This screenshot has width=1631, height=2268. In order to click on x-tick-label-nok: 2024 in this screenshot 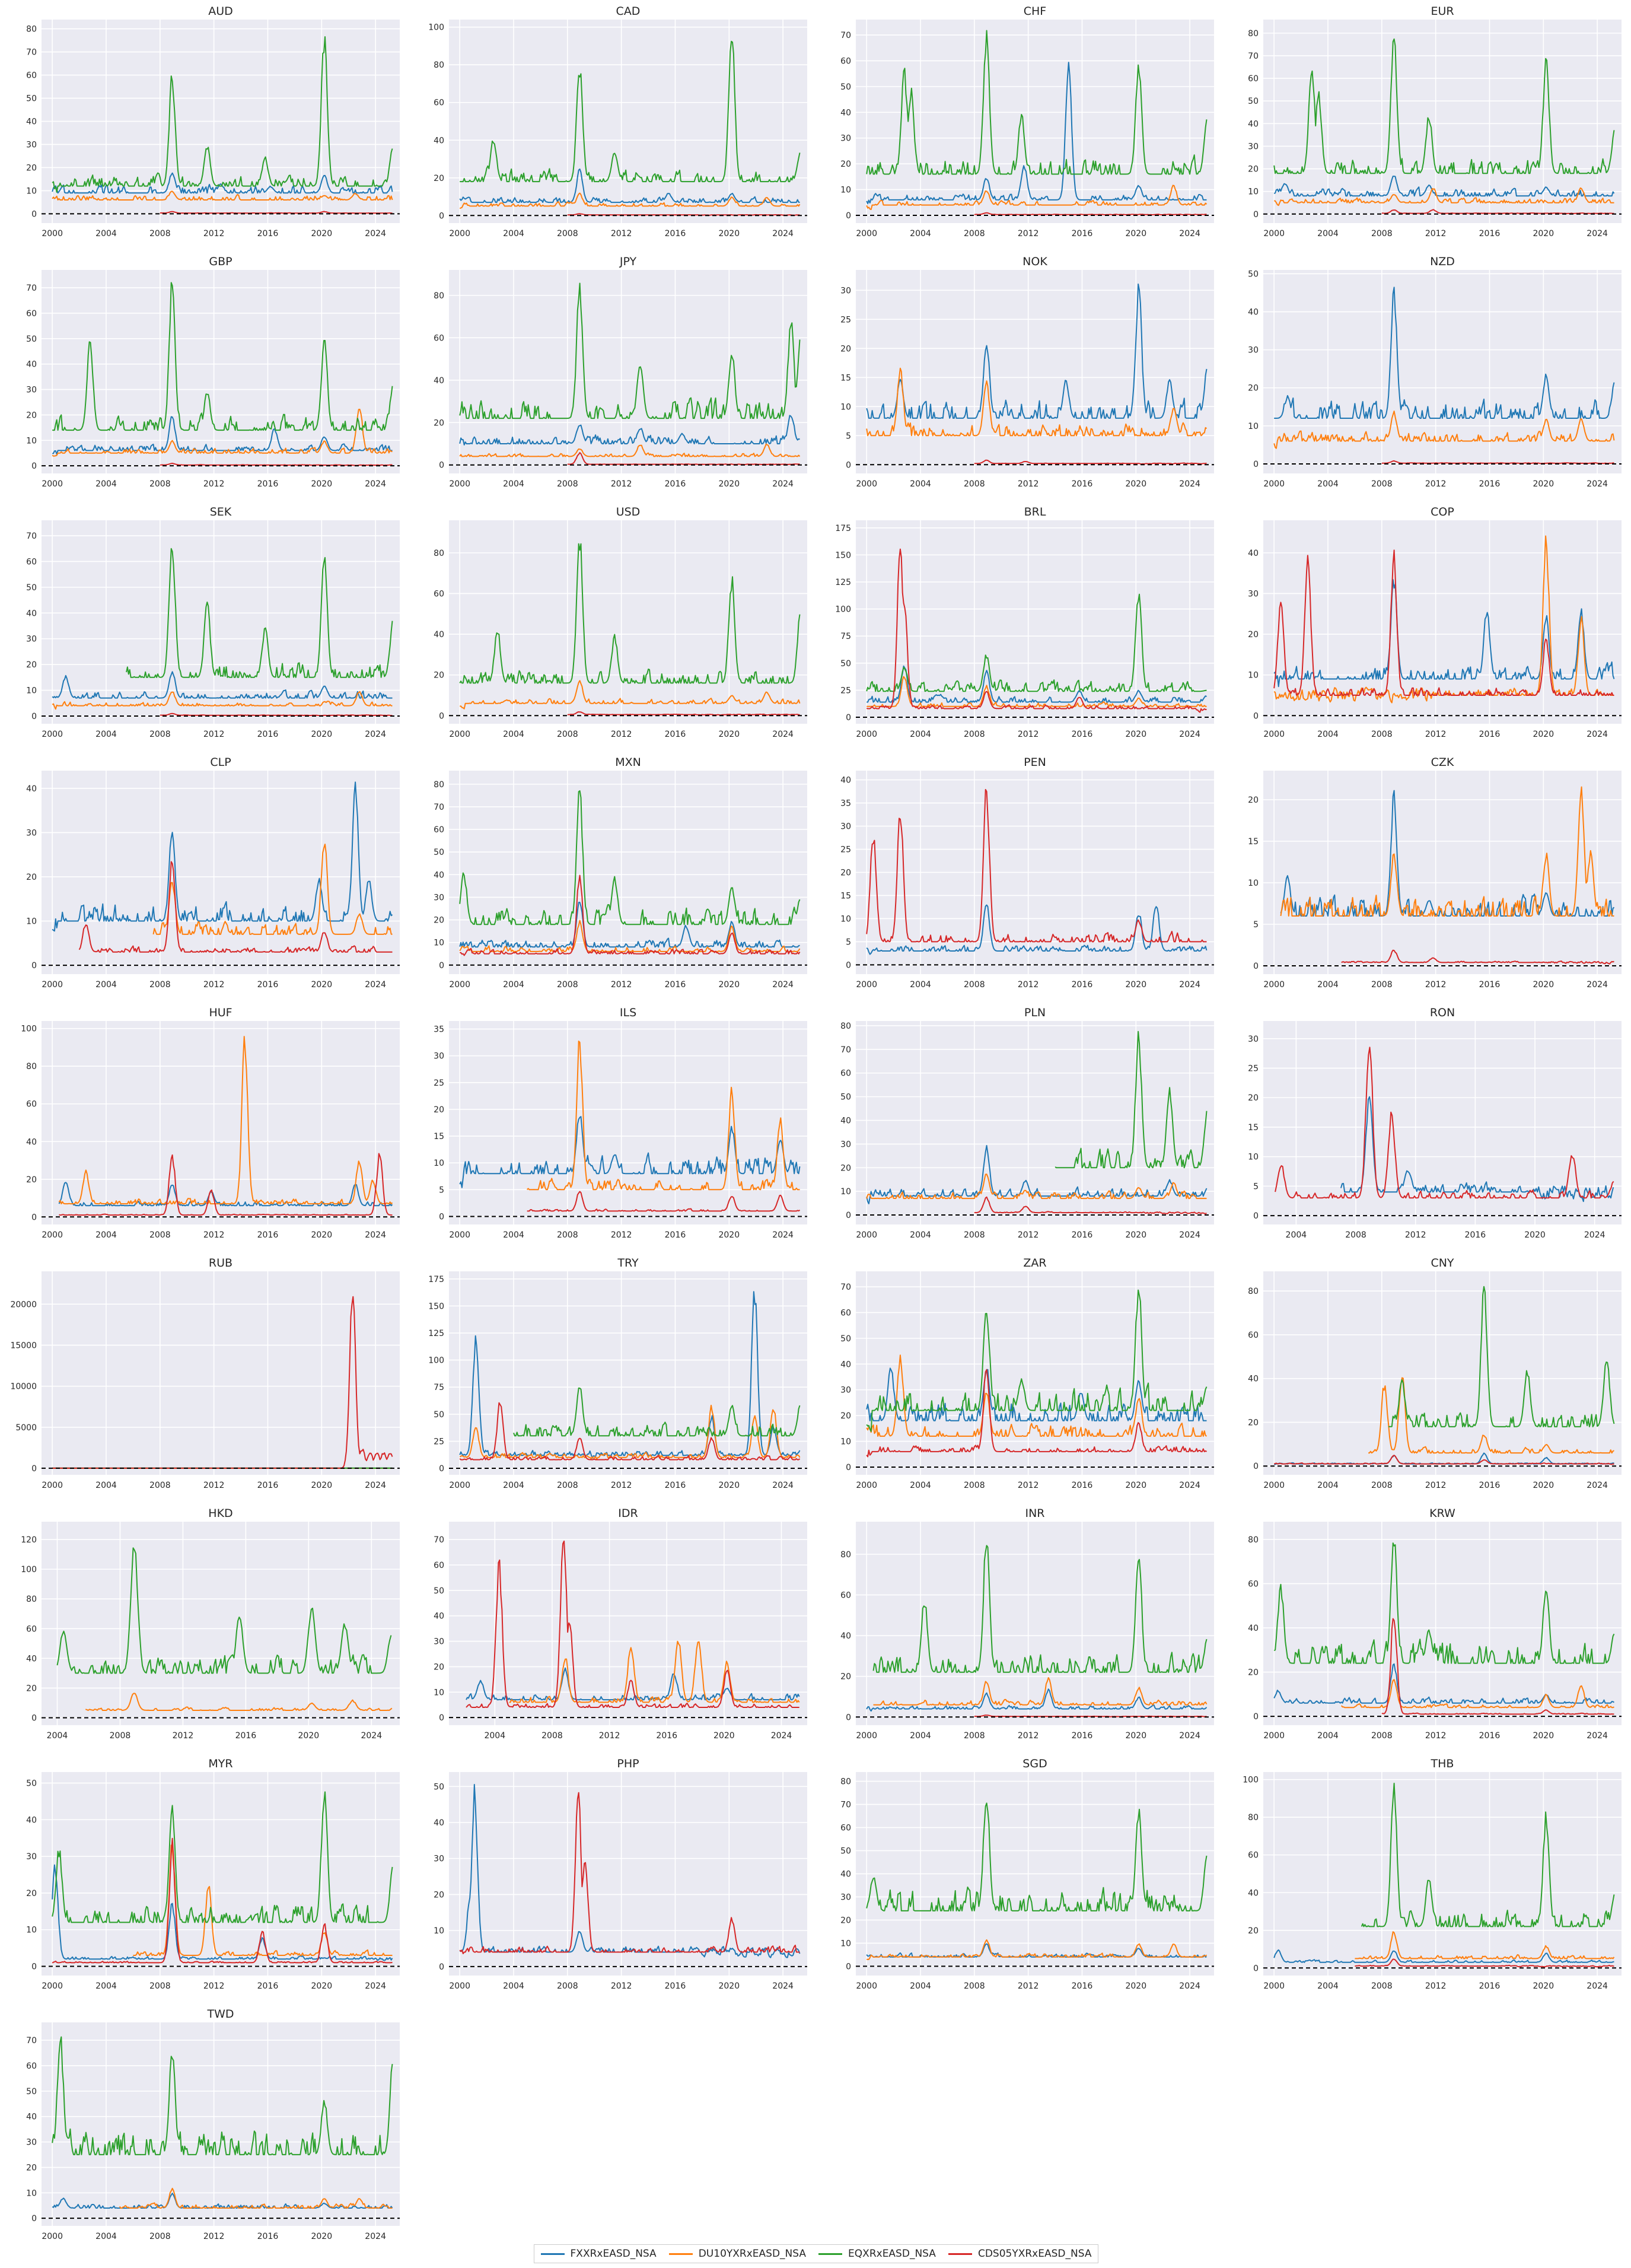, I will do `click(1189, 484)`.